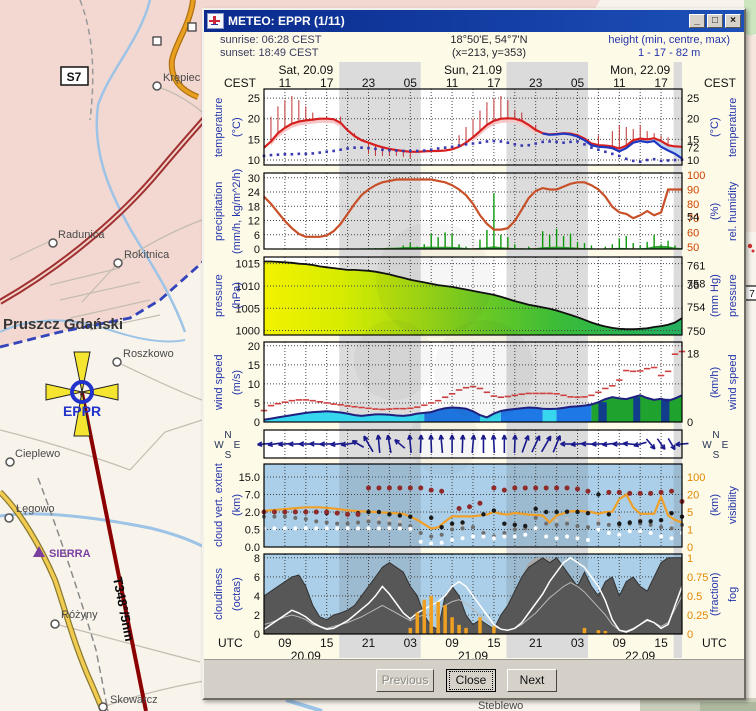 Image resolution: width=756 pixels, height=711 pixels. What do you see at coordinates (81, 235) in the screenshot?
I see `village-label: Radunica` at bounding box center [81, 235].